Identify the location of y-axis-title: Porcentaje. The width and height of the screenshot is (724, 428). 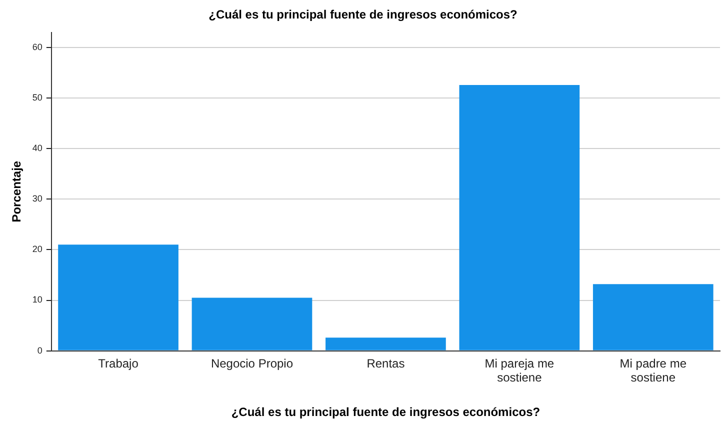
(17, 191).